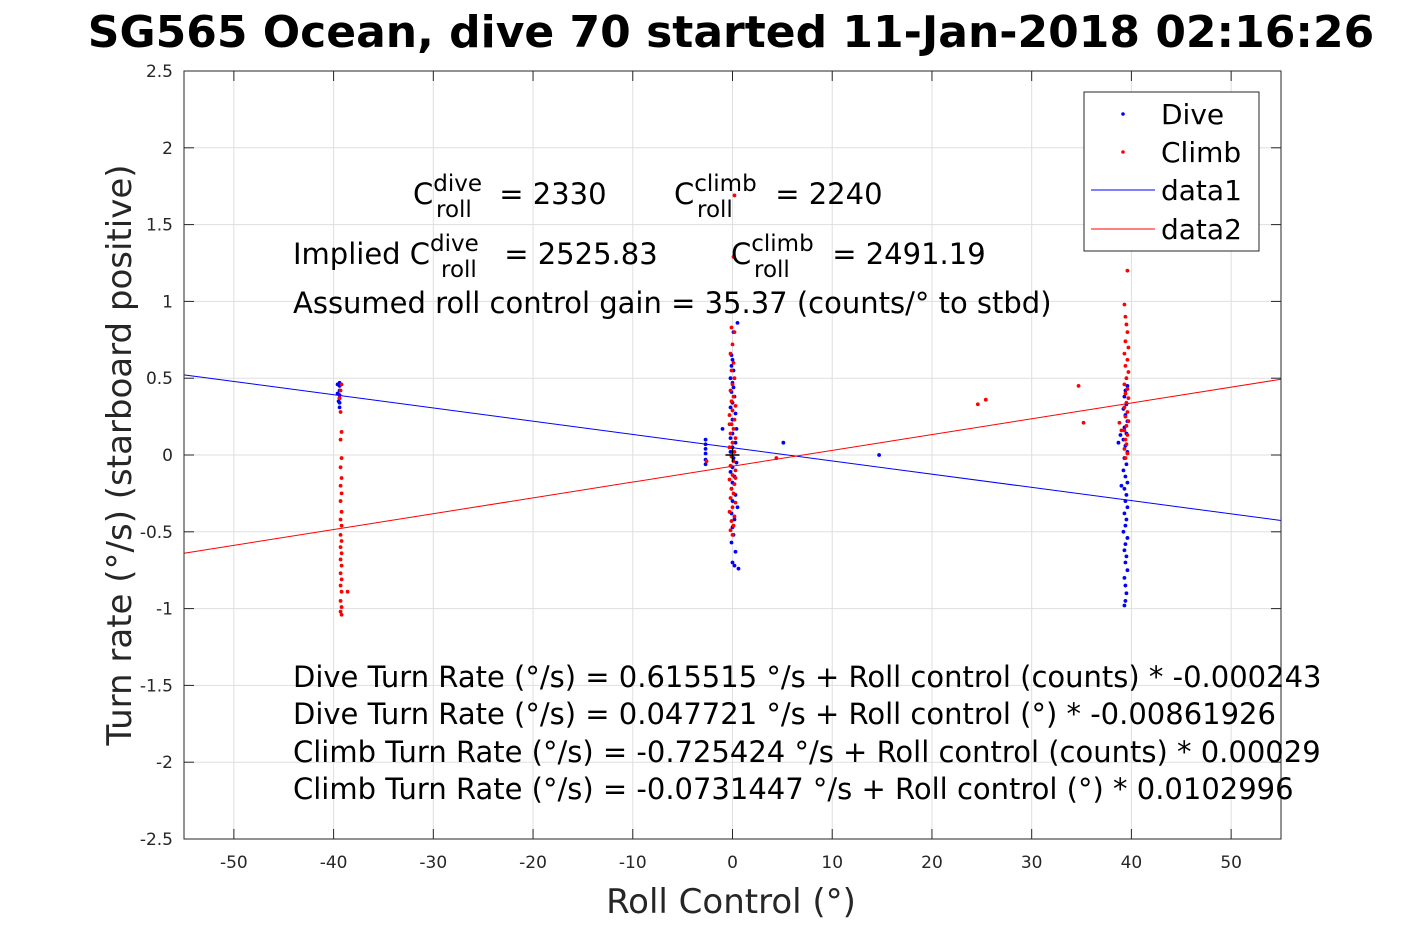 The width and height of the screenshot is (1417, 945). I want to click on implied-climb-sub: roll, so click(772, 270).